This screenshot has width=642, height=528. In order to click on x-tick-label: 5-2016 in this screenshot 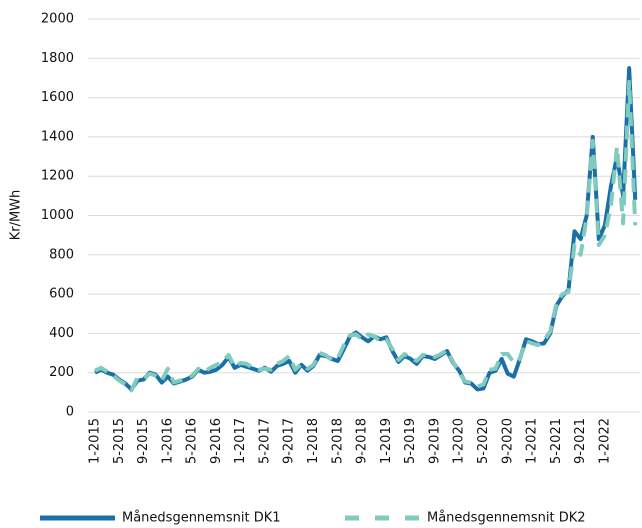, I will do `click(192, 441)`.